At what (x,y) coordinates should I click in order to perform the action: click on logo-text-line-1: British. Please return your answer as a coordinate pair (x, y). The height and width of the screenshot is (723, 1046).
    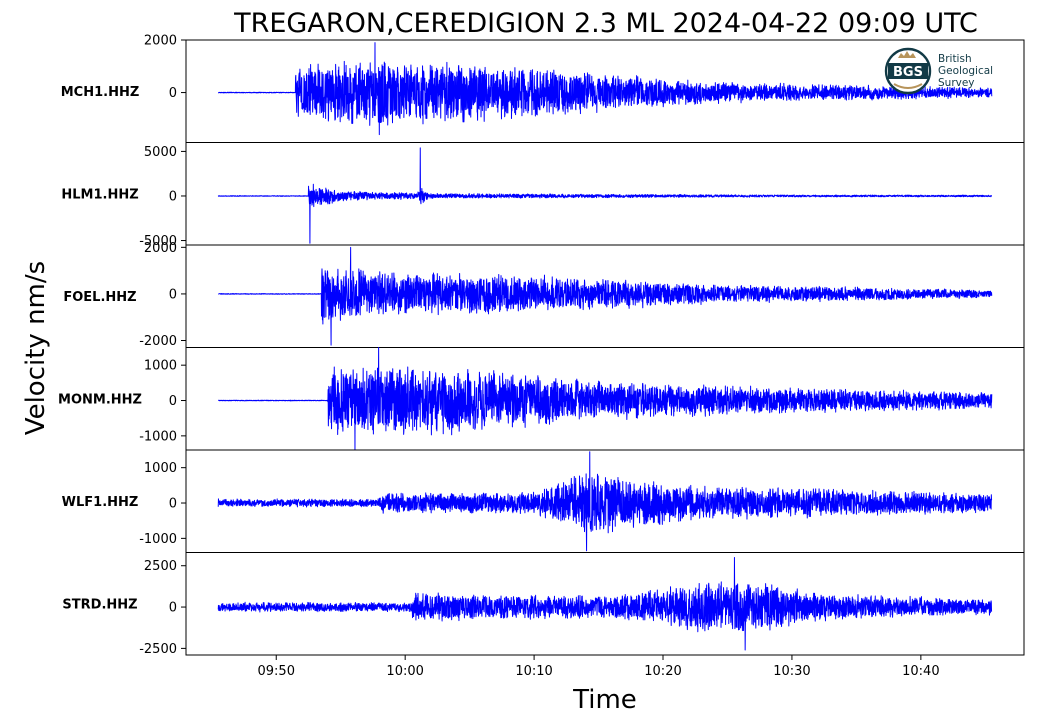
    Looking at the image, I should click on (955, 59).